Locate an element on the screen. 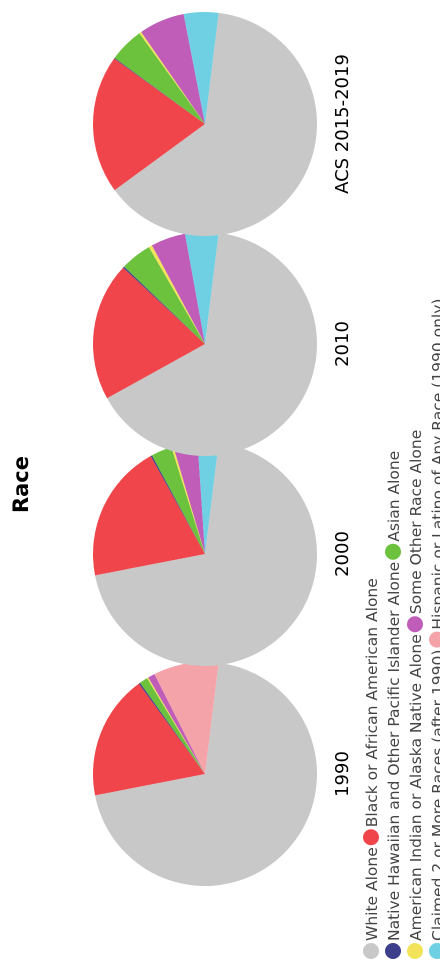  pie-slice-1990-native-hawaiian-and-other-pacific-islander-alone is located at coordinates (171, 728).